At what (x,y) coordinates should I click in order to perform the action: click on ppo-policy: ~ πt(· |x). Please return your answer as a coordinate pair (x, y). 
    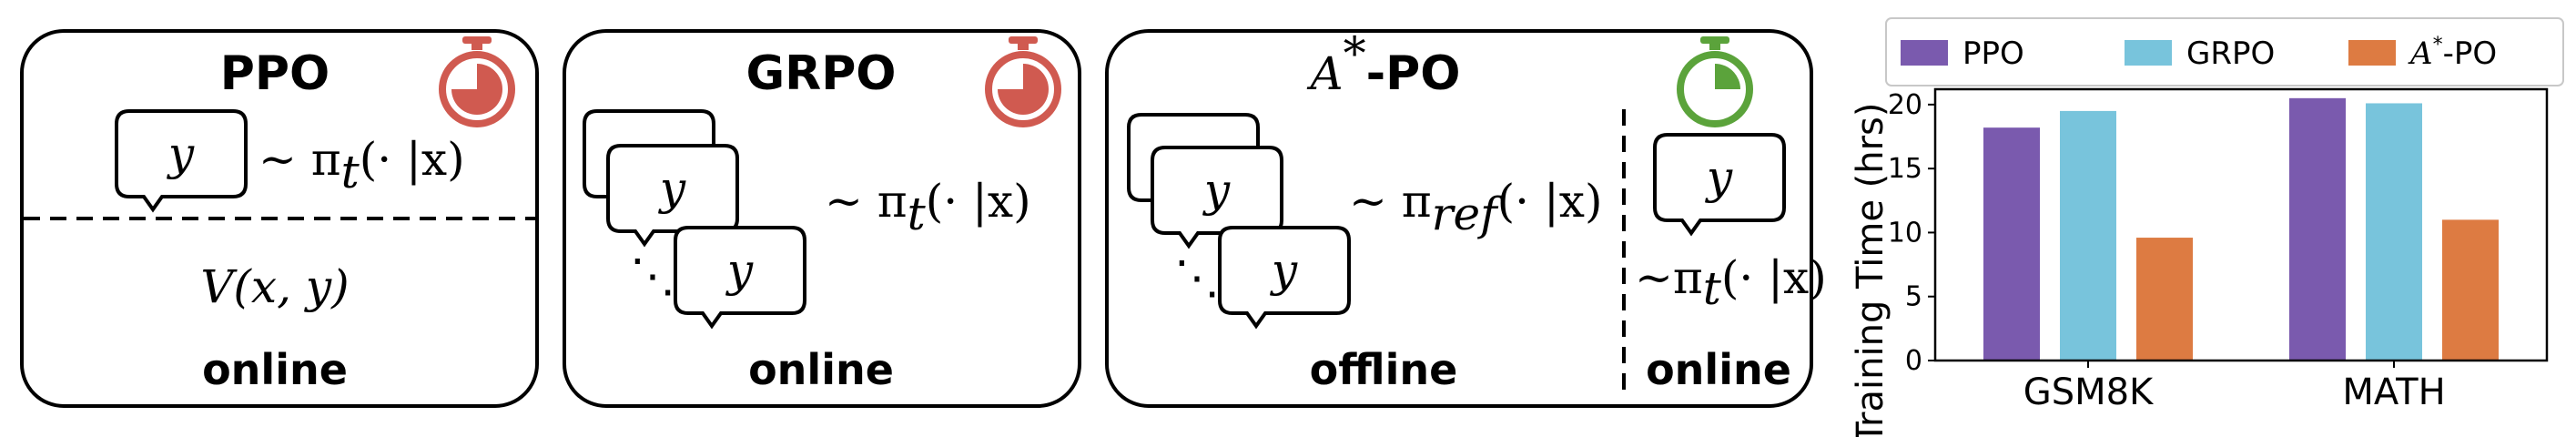
    Looking at the image, I should click on (362, 165).